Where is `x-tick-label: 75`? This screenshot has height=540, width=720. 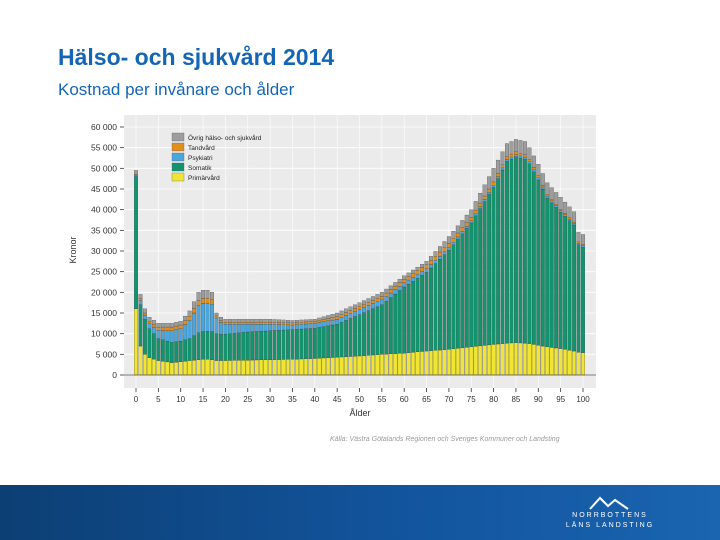 x-tick-label: 75 is located at coordinates (471, 399).